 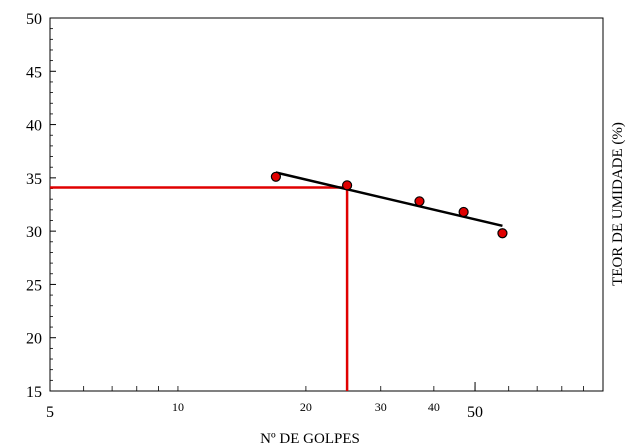 What do you see at coordinates (434, 407) in the screenshot?
I see `x-tick-label: 40` at bounding box center [434, 407].